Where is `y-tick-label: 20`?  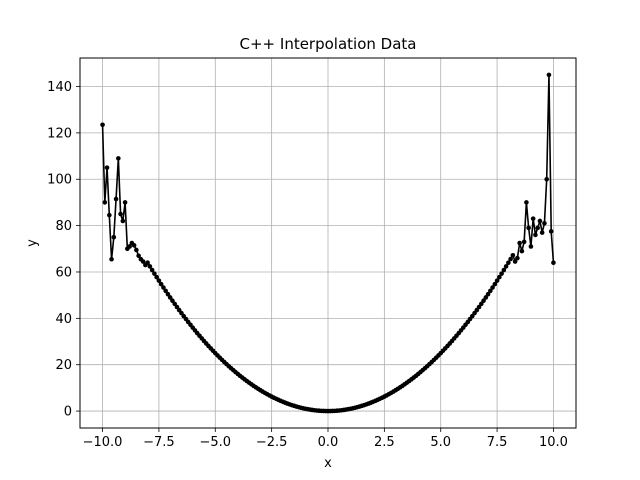 y-tick-label: 20 is located at coordinates (63, 365).